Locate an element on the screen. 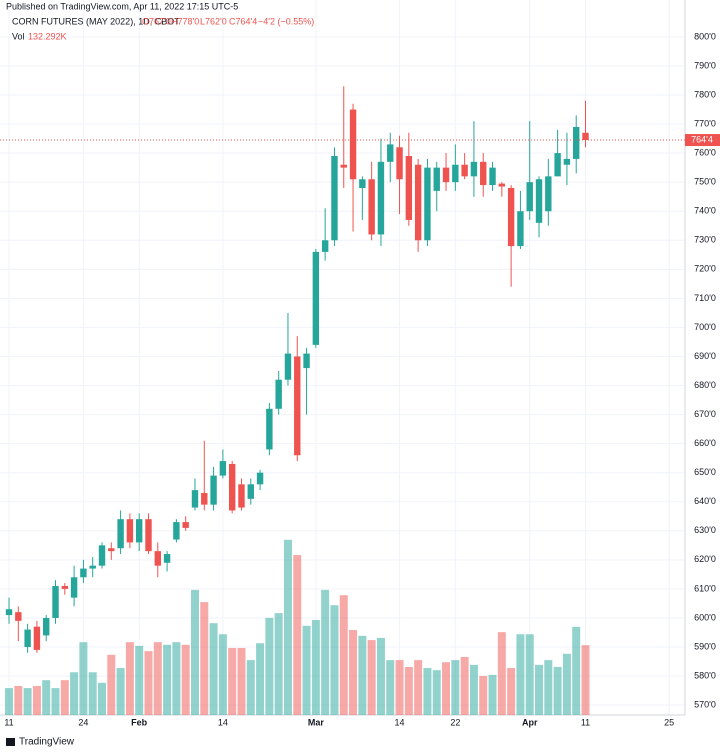 The image size is (720, 753). y-tick-label: 610'0 is located at coordinates (705, 588).